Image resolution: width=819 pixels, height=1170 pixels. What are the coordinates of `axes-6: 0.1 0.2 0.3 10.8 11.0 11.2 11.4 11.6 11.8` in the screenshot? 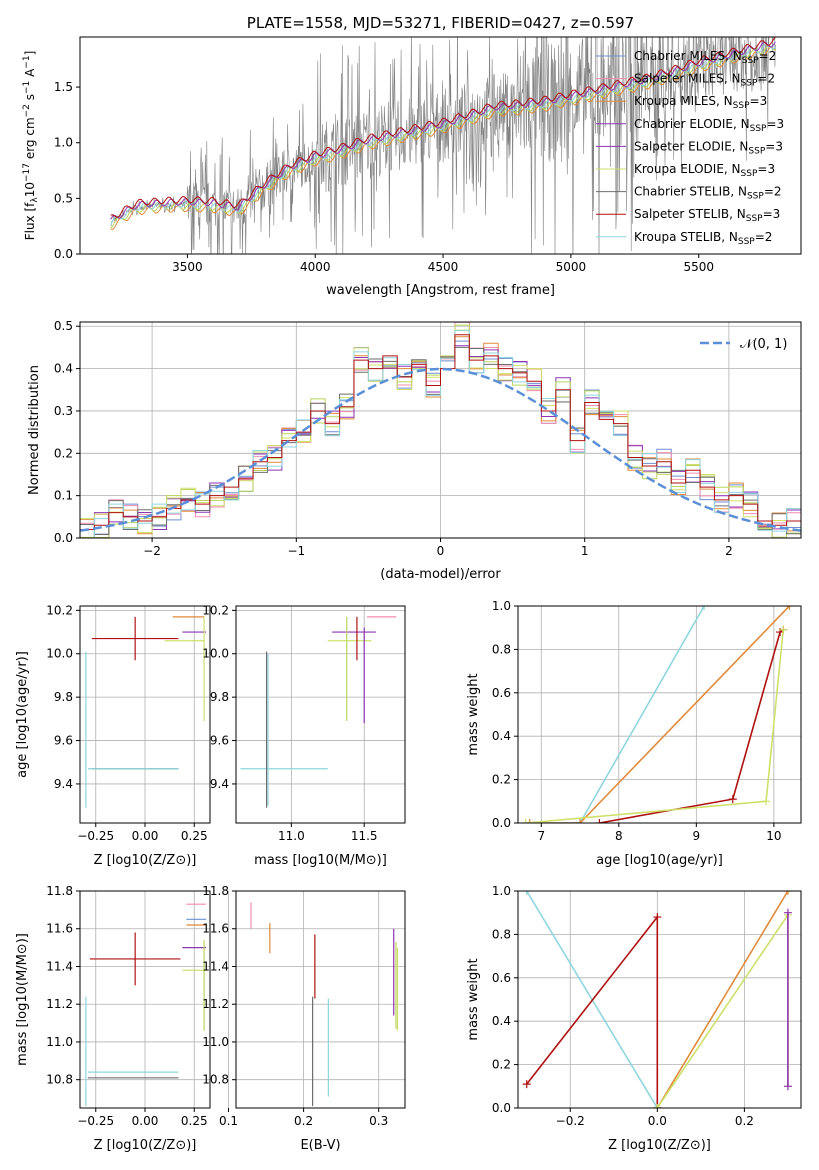 It's located at (304, 1006).